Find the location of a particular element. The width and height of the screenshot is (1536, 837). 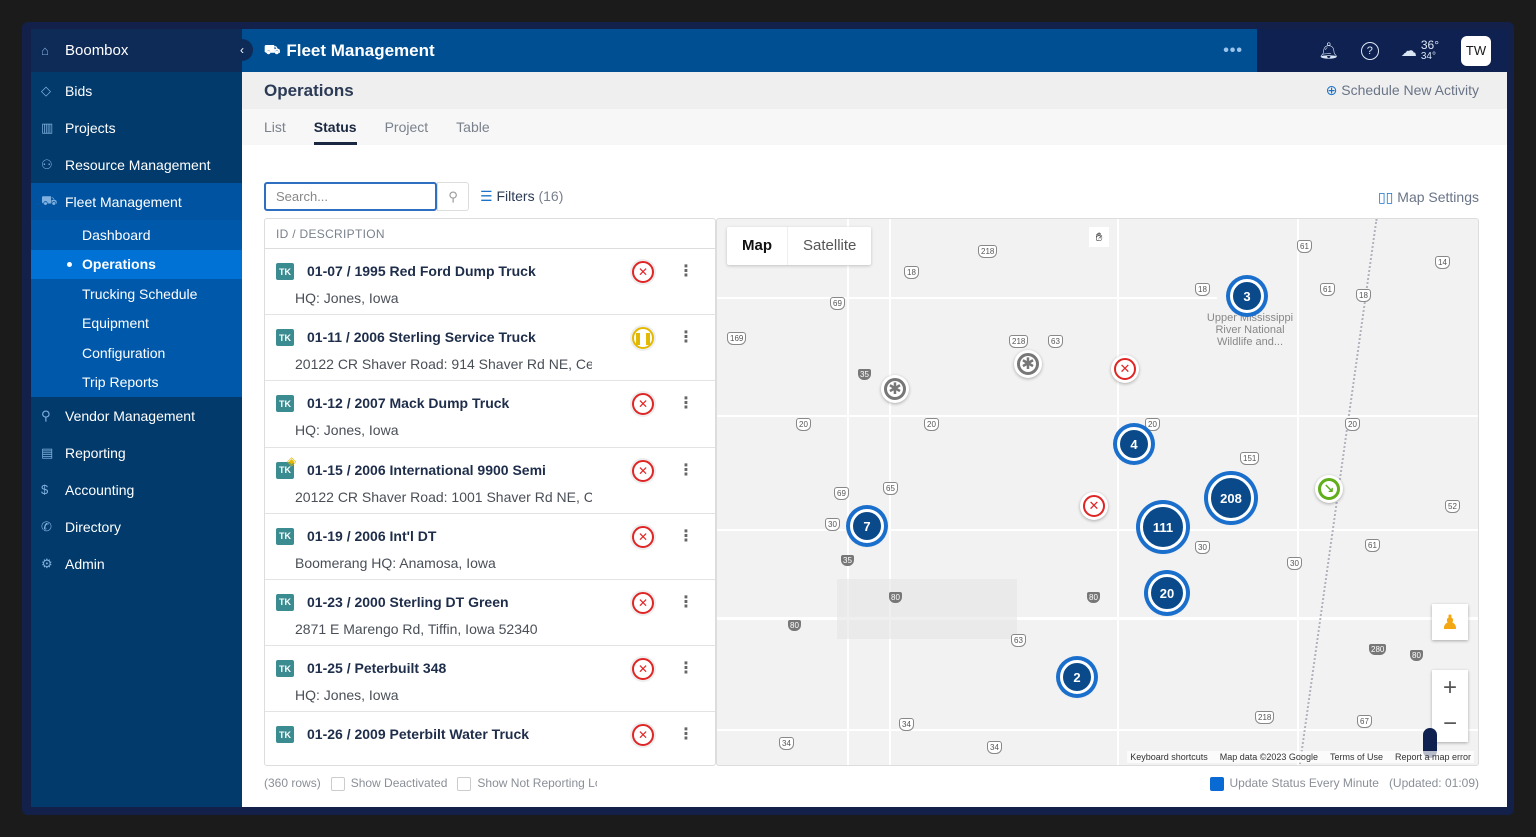

sidebar-subitem-operations: Operations is located at coordinates (136, 264).